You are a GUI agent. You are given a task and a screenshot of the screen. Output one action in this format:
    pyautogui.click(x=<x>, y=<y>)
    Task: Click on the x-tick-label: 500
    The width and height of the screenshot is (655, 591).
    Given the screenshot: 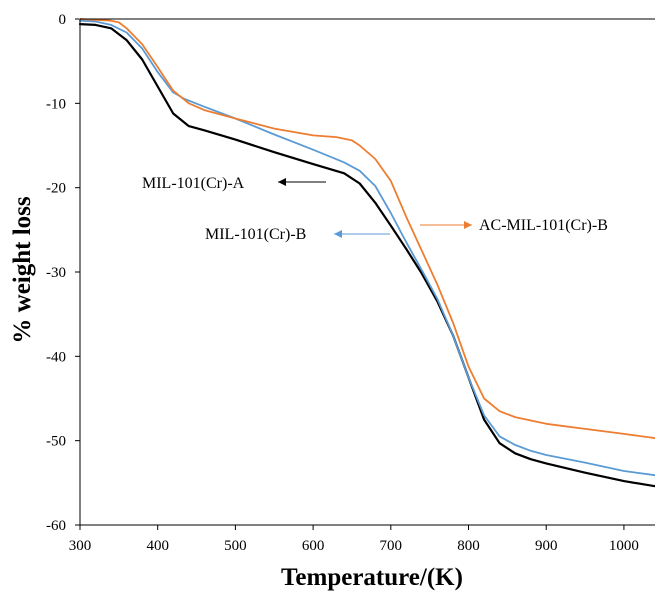 What is the action you would take?
    pyautogui.click(x=235, y=546)
    